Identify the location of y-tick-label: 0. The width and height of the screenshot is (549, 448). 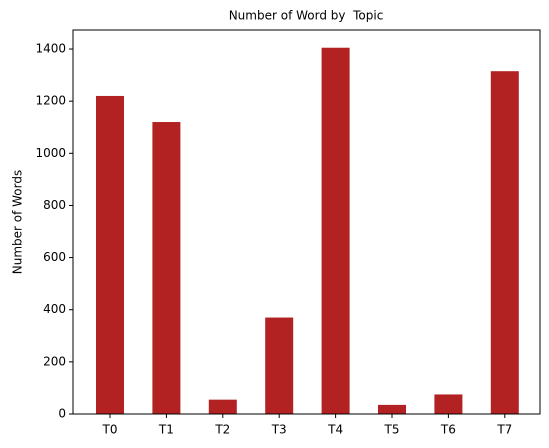
(62, 414).